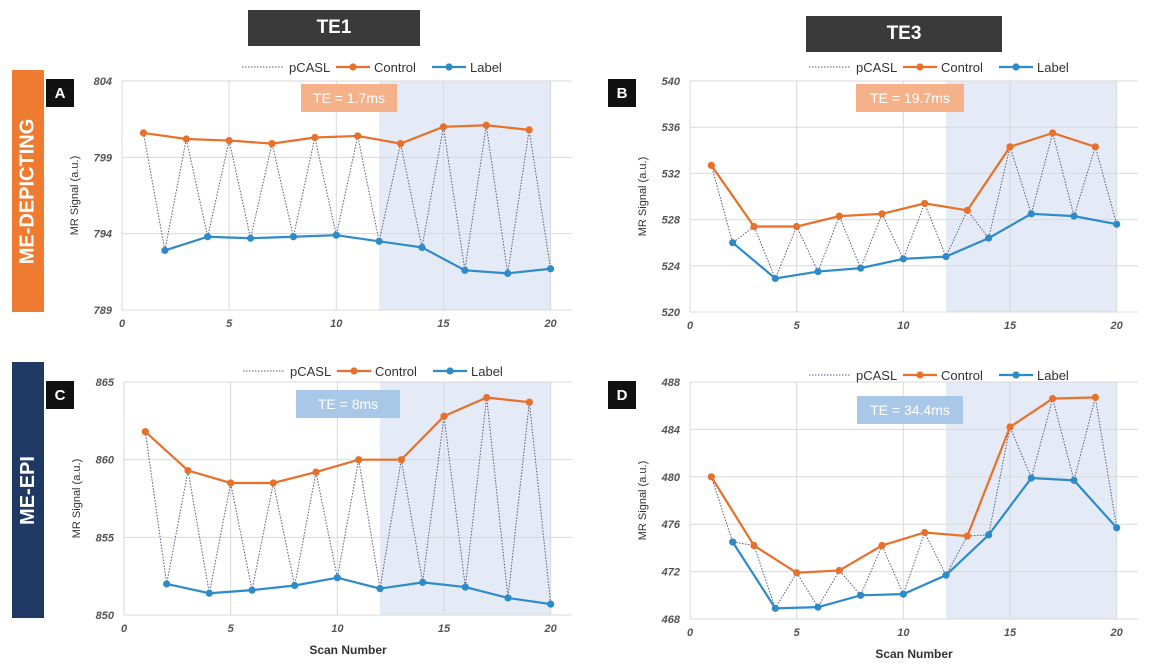  What do you see at coordinates (336, 324) in the screenshot?
I see `x-tick-label: 10` at bounding box center [336, 324].